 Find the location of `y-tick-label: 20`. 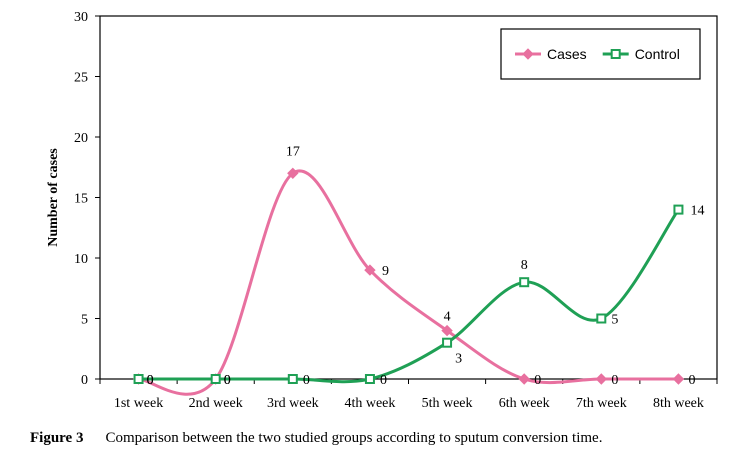

y-tick-label: 20 is located at coordinates (81, 138).